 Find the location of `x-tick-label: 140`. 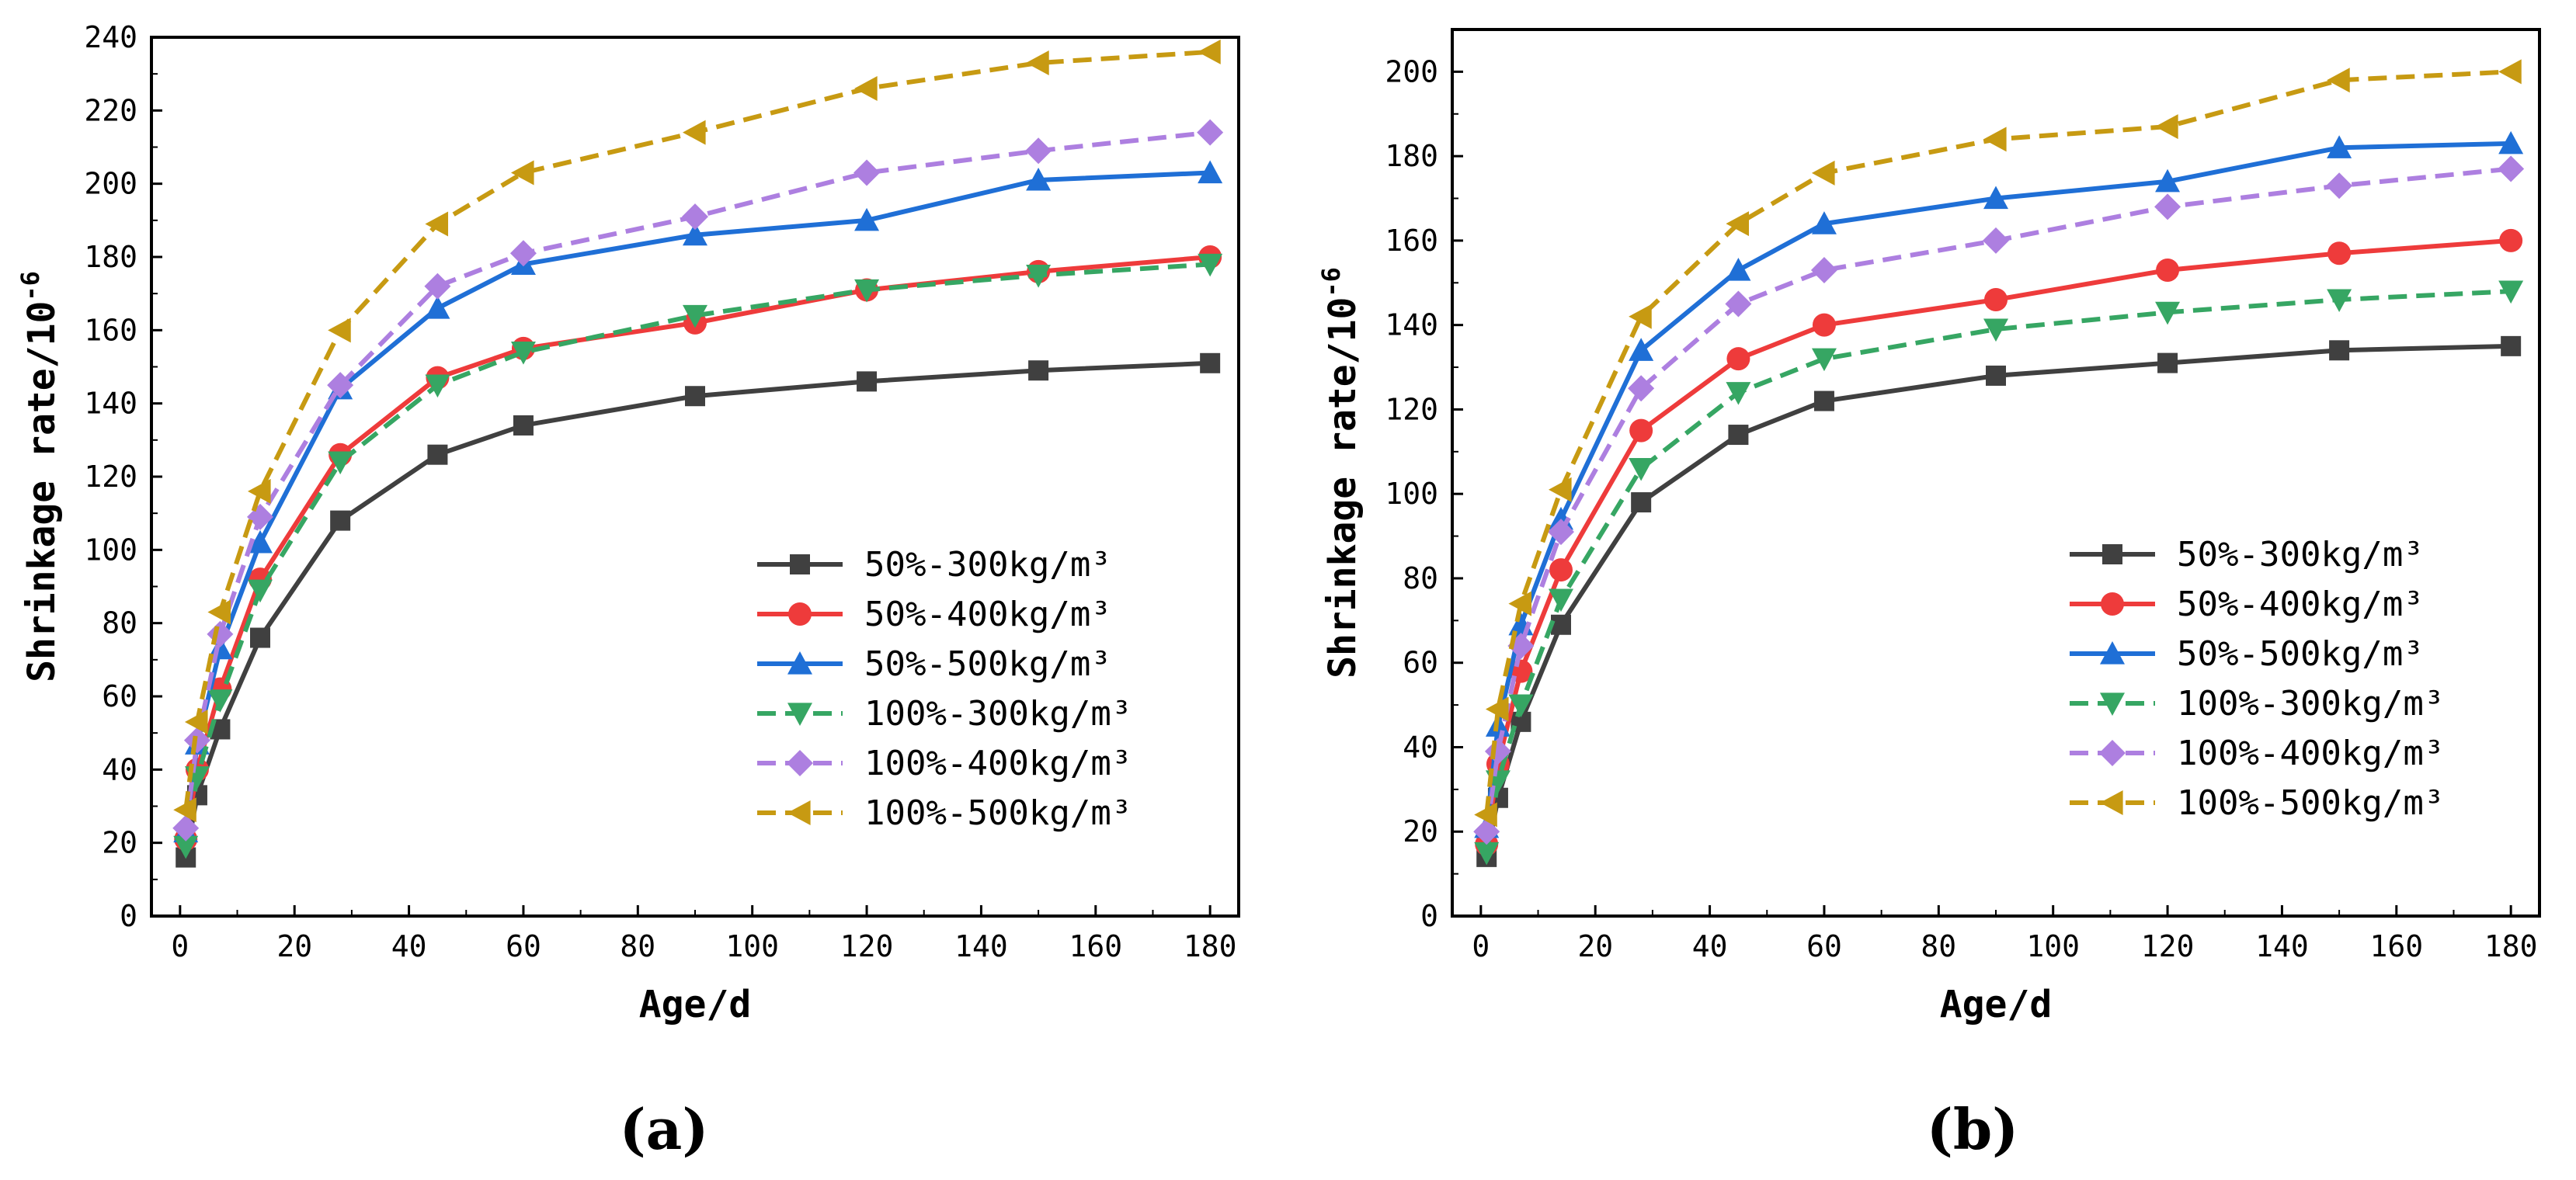

x-tick-label: 140 is located at coordinates (981, 946).